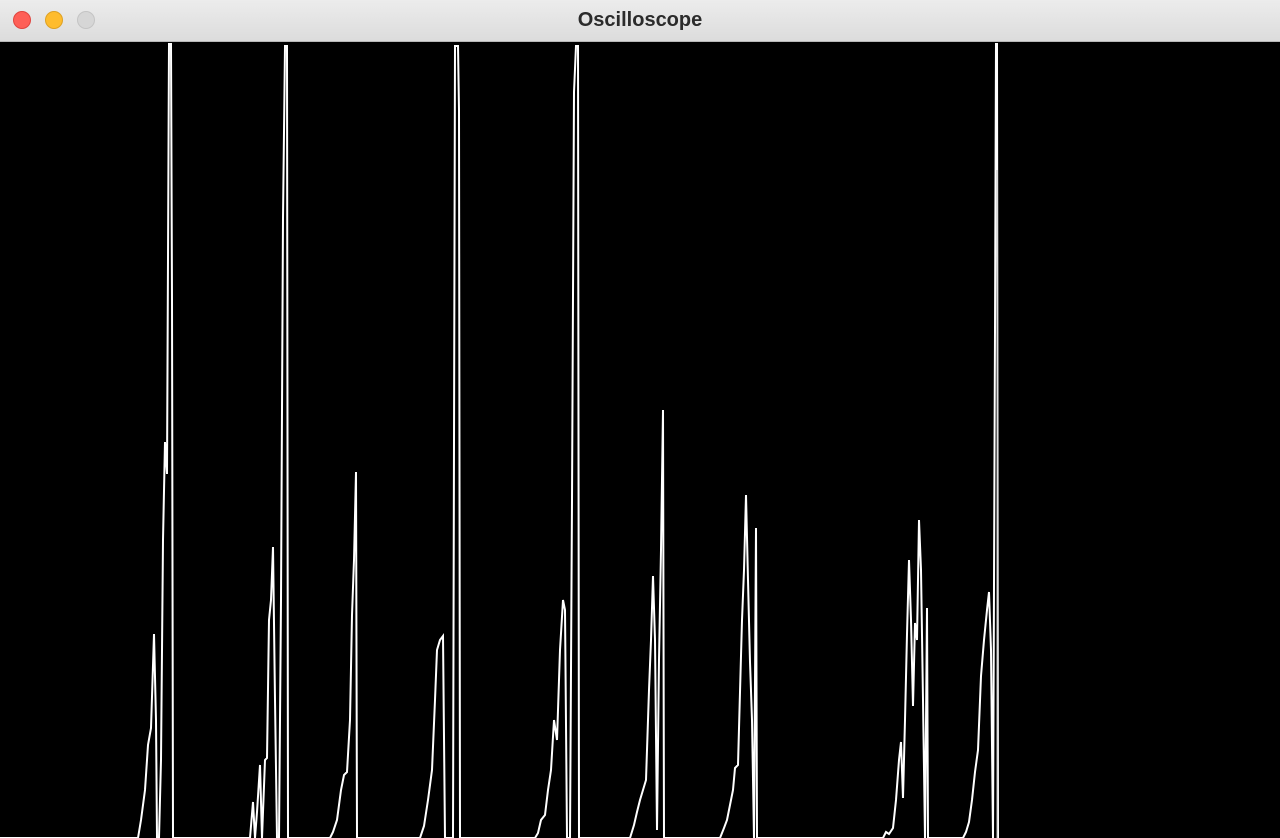 The height and width of the screenshot is (838, 1280). What do you see at coordinates (22, 20) in the screenshot?
I see `close-button` at bounding box center [22, 20].